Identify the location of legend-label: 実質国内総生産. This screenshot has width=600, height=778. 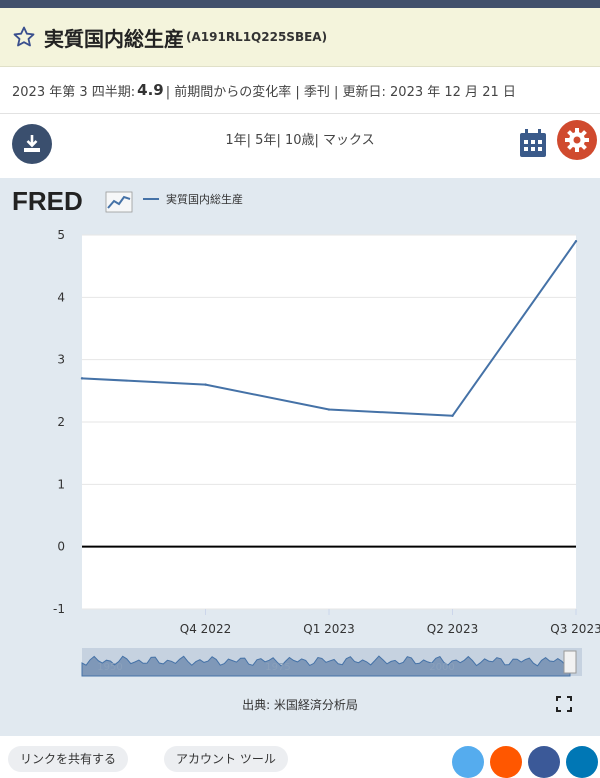
(204, 199).